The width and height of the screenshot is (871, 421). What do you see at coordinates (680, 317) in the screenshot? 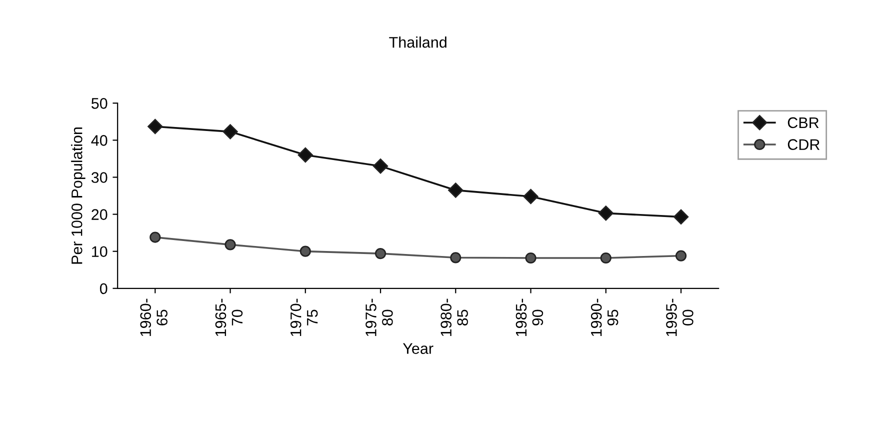
I see `x-tick-label: 1995- 00` at bounding box center [680, 317].